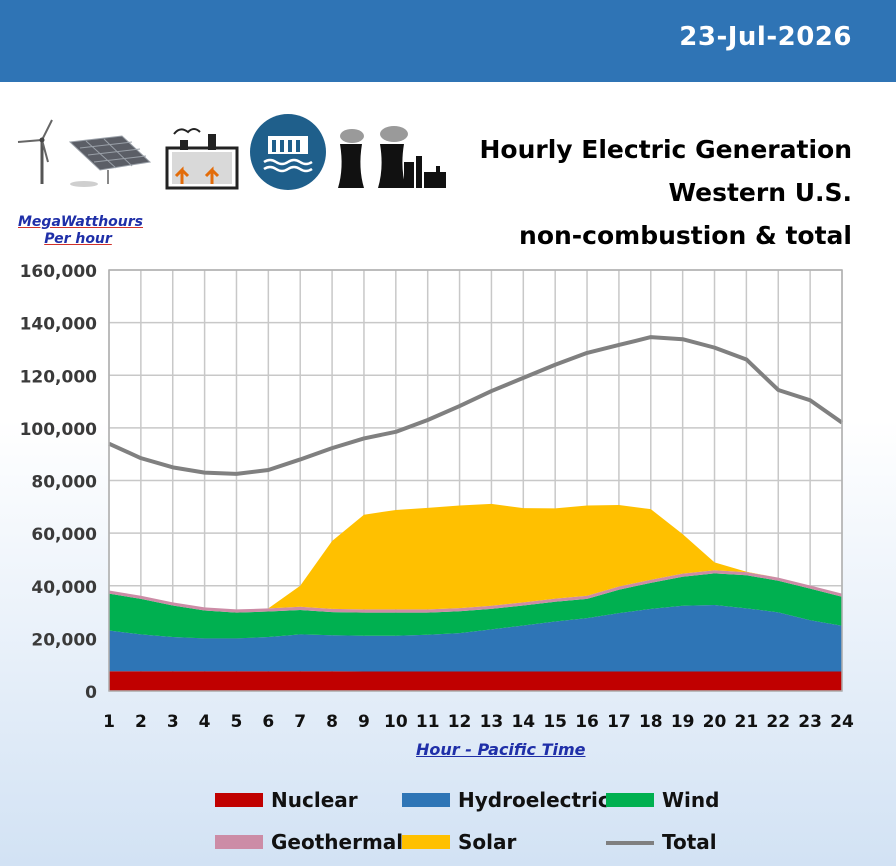  What do you see at coordinates (778, 722) in the screenshot?
I see `x-tick-label: 22` at bounding box center [778, 722].